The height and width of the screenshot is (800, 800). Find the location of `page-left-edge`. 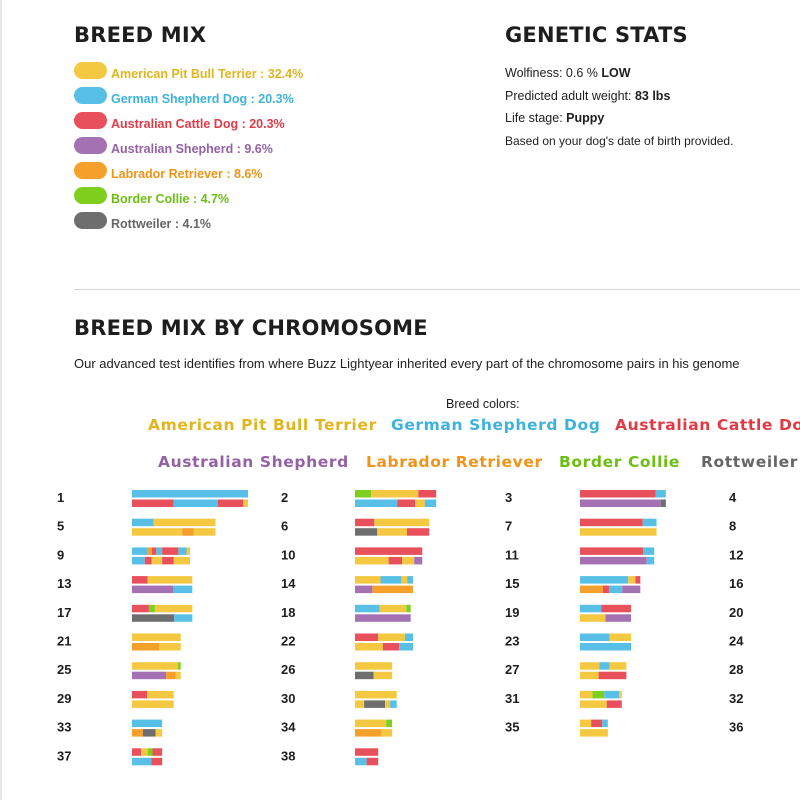

page-left-edge is located at coordinates (1, 400).